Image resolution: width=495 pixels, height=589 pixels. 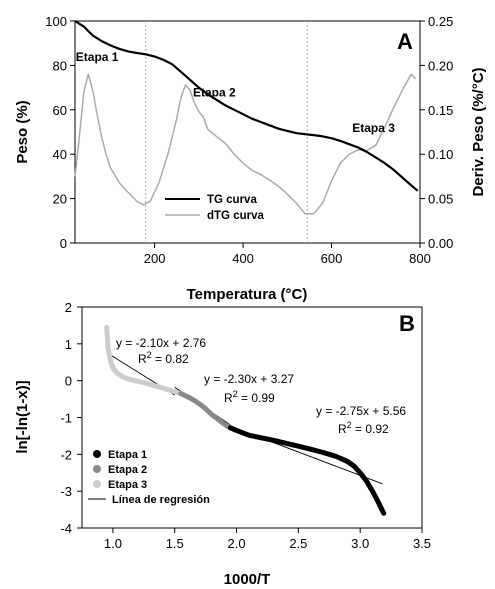 I want to click on y-tick-label: 2, so click(x=68, y=307).